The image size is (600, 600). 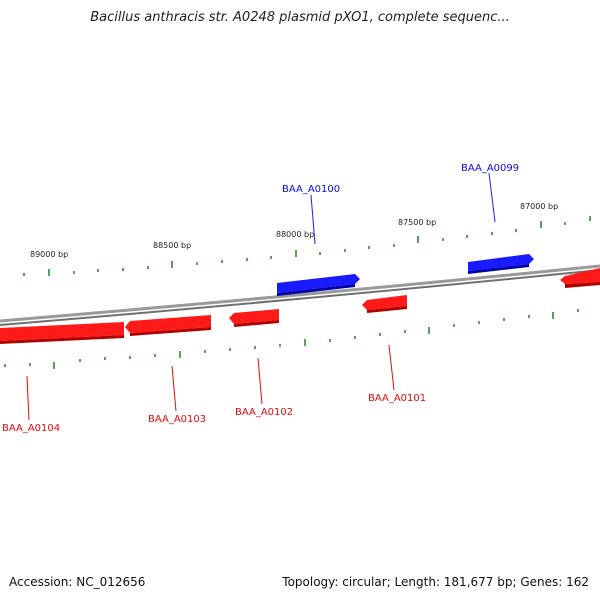 What do you see at coordinates (260, 381) in the screenshot?
I see `leader-BAA_A0102` at bounding box center [260, 381].